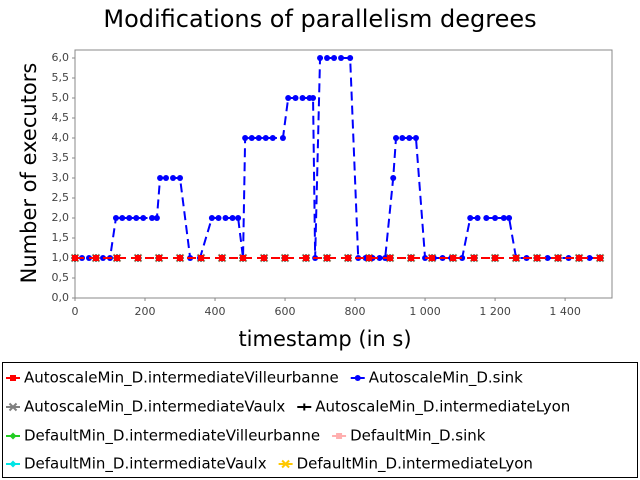 The image size is (640, 480). What do you see at coordinates (61, 237) in the screenshot?
I see `y-tick-label: 1,5` at bounding box center [61, 237].